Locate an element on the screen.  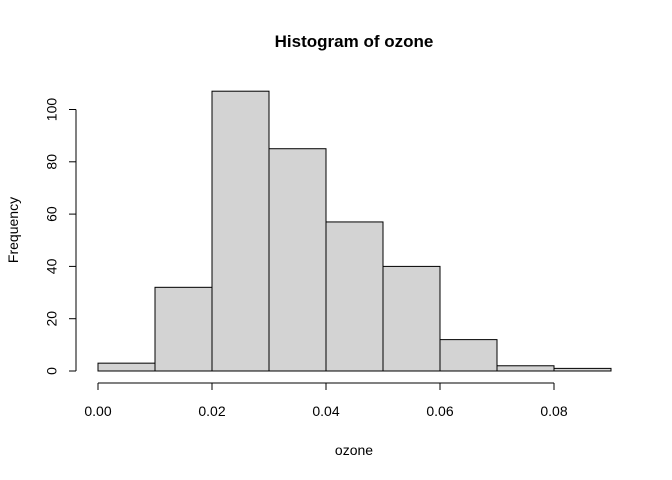
x-tick-label: 0.02 is located at coordinates (211, 411).